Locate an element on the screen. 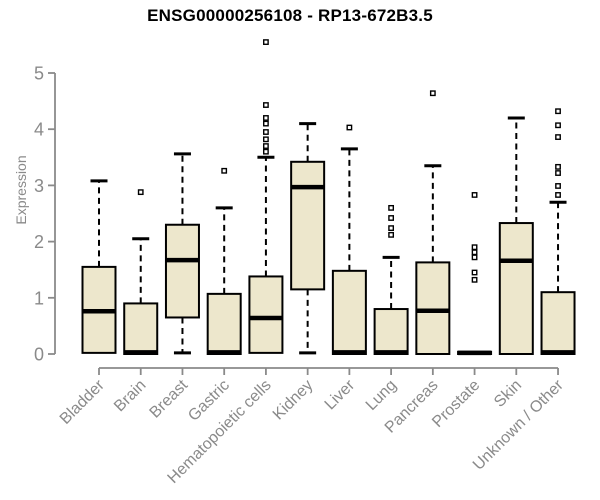  x-axis-label-liver: Liver is located at coordinates (340, 394).